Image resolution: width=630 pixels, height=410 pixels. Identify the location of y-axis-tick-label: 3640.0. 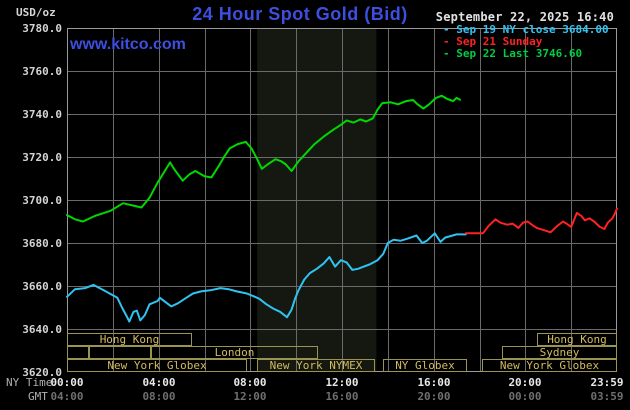
(42, 329).